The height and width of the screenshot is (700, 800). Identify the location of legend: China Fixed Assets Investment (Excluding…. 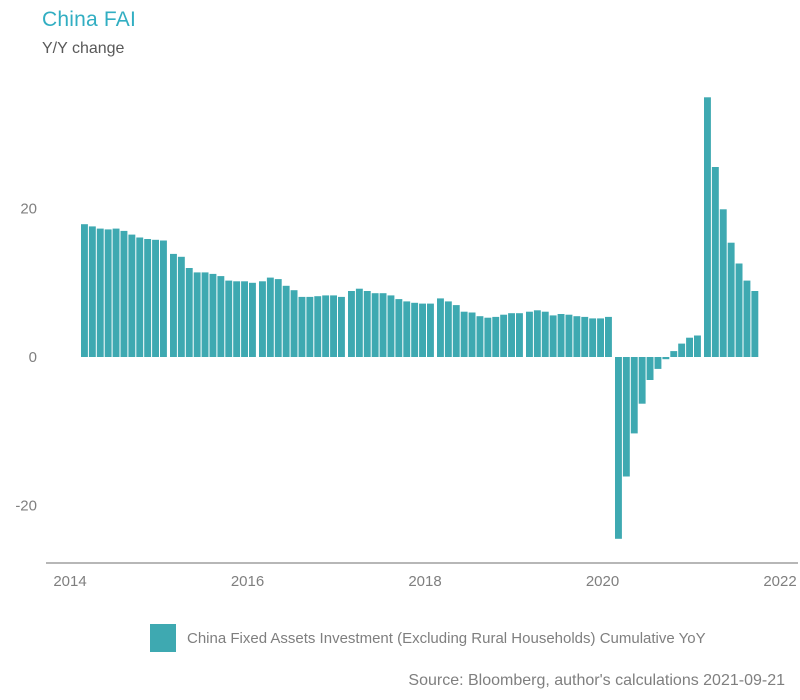
(428, 638).